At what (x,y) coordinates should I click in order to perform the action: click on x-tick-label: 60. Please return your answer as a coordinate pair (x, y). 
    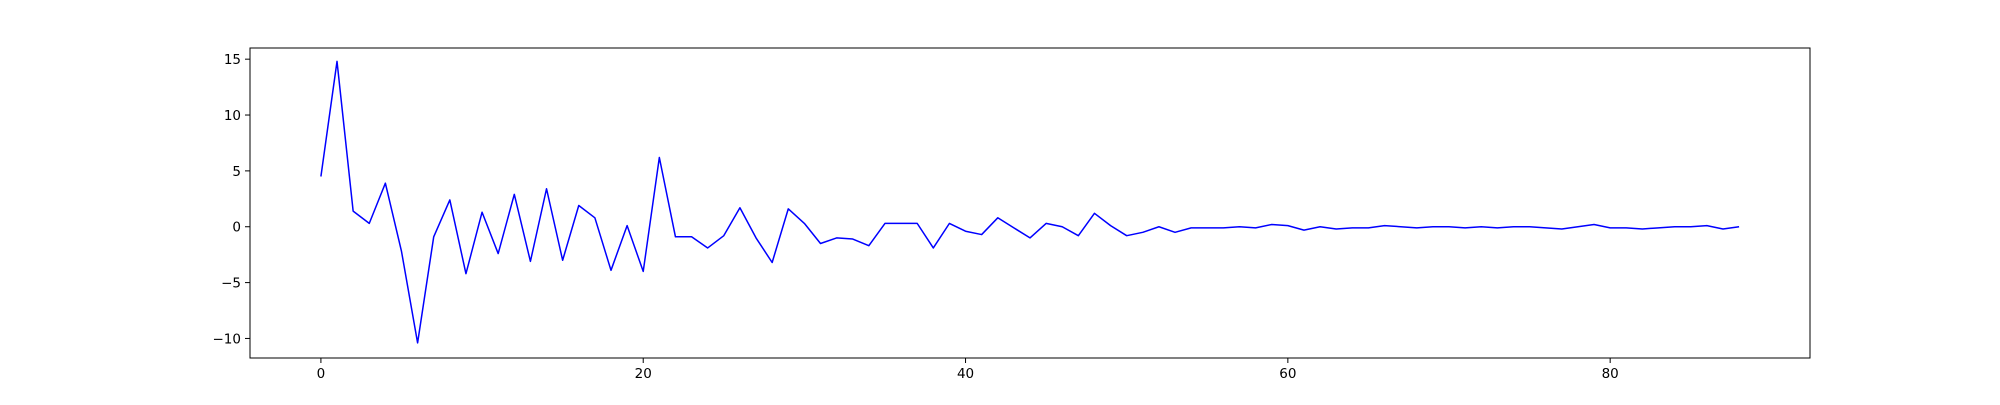
    Looking at the image, I should click on (1287, 374).